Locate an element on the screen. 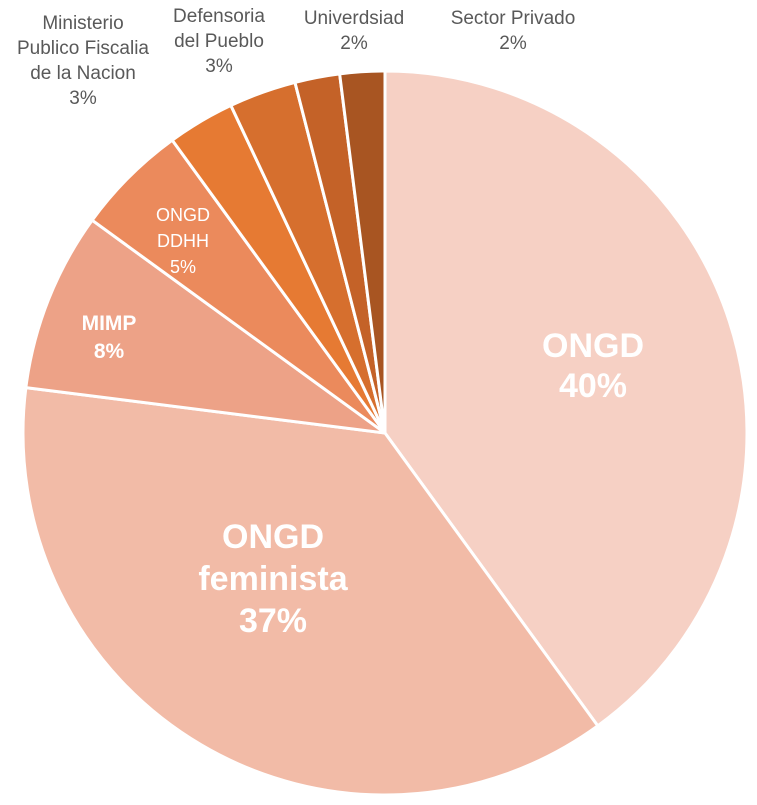  slice-label-line: 5% is located at coordinates (183, 267).